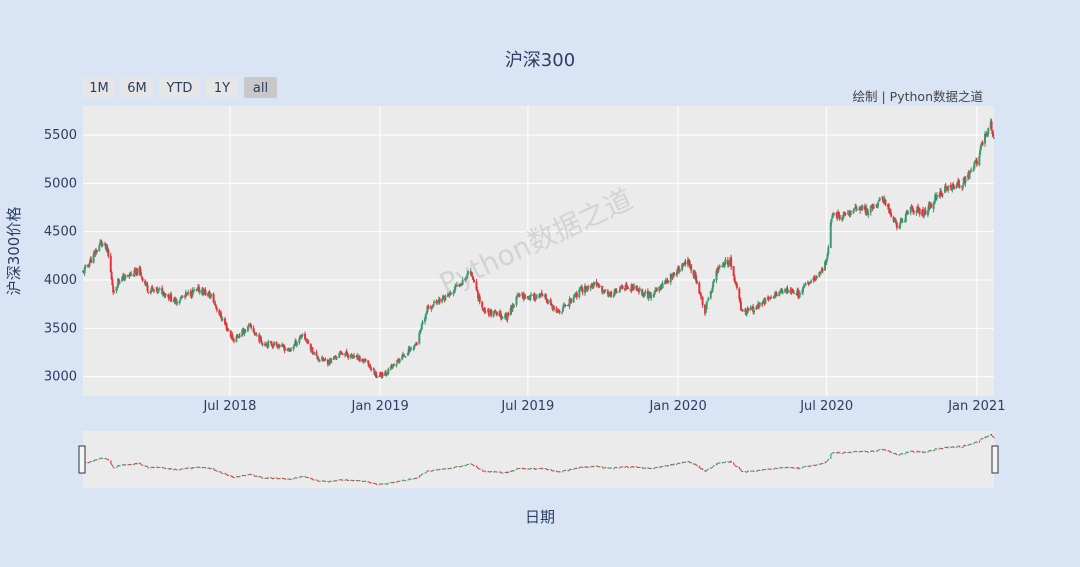 This screenshot has width=1080, height=567. Describe the element at coordinates (137, 87) in the screenshot. I see `range-button-6m: 6M` at that location.